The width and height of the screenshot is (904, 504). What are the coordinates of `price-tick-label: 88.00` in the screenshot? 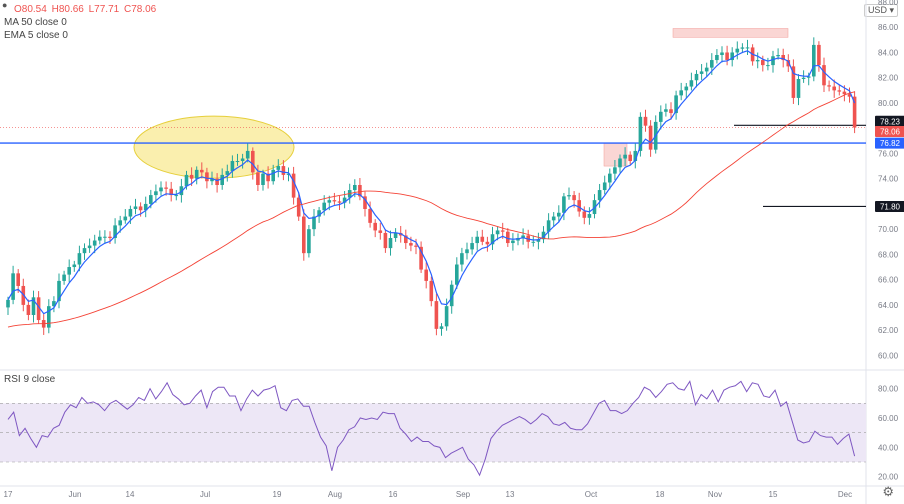 It's located at (888, 3).